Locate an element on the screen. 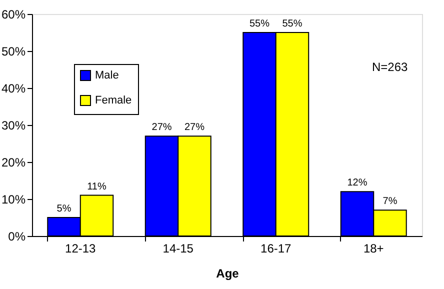 The width and height of the screenshot is (444, 289). y-tick-label: 10% is located at coordinates (13, 199).